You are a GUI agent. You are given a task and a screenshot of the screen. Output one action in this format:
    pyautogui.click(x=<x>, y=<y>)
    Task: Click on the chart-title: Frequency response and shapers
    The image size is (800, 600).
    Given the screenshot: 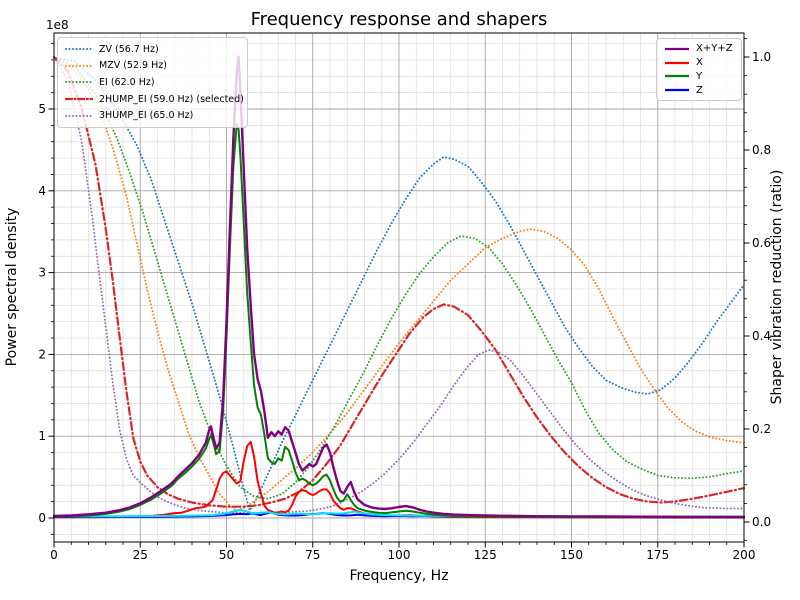 What is the action you would take?
    pyautogui.click(x=399, y=19)
    